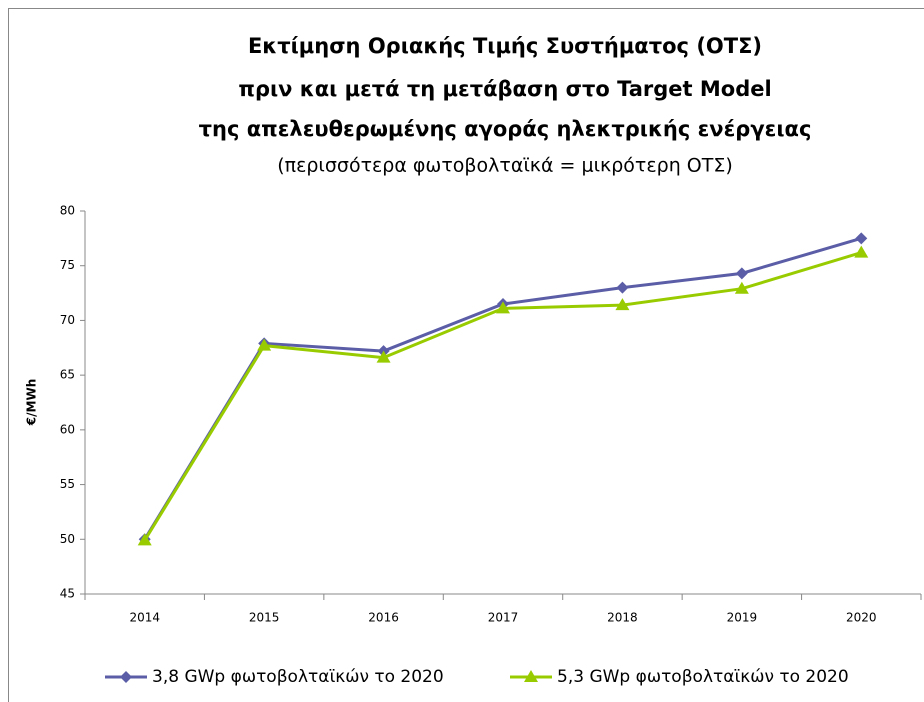 The width and height of the screenshot is (924, 702). What do you see at coordinates (298, 677) in the screenshot?
I see `legend-label: 3,8 GWp φωτοβολταϊκών το 2020` at bounding box center [298, 677].